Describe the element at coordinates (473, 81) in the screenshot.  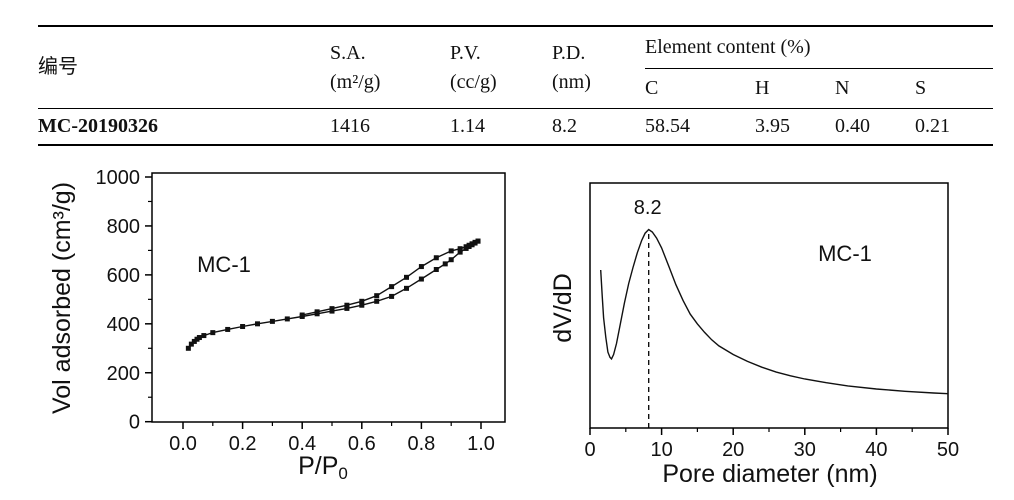
I see `table-header-pv-unit: (cc/g)` at that location.